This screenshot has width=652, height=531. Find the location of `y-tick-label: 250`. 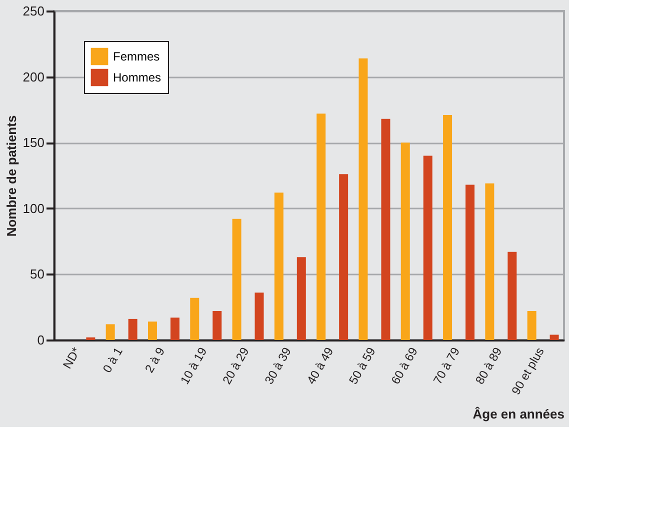

y-tick-label: 250 is located at coordinates (33, 11).